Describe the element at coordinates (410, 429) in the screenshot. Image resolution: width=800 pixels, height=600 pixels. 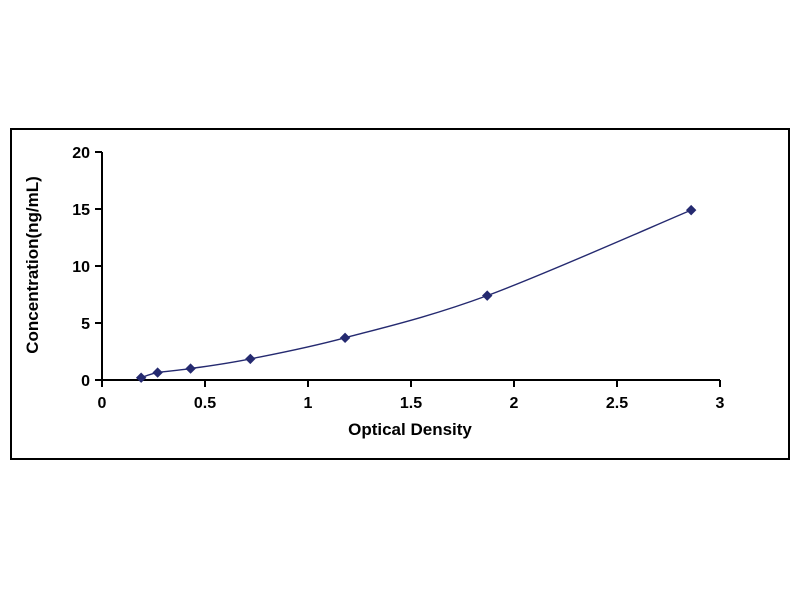
I see `x-axis-label: Optical Density` at that location.